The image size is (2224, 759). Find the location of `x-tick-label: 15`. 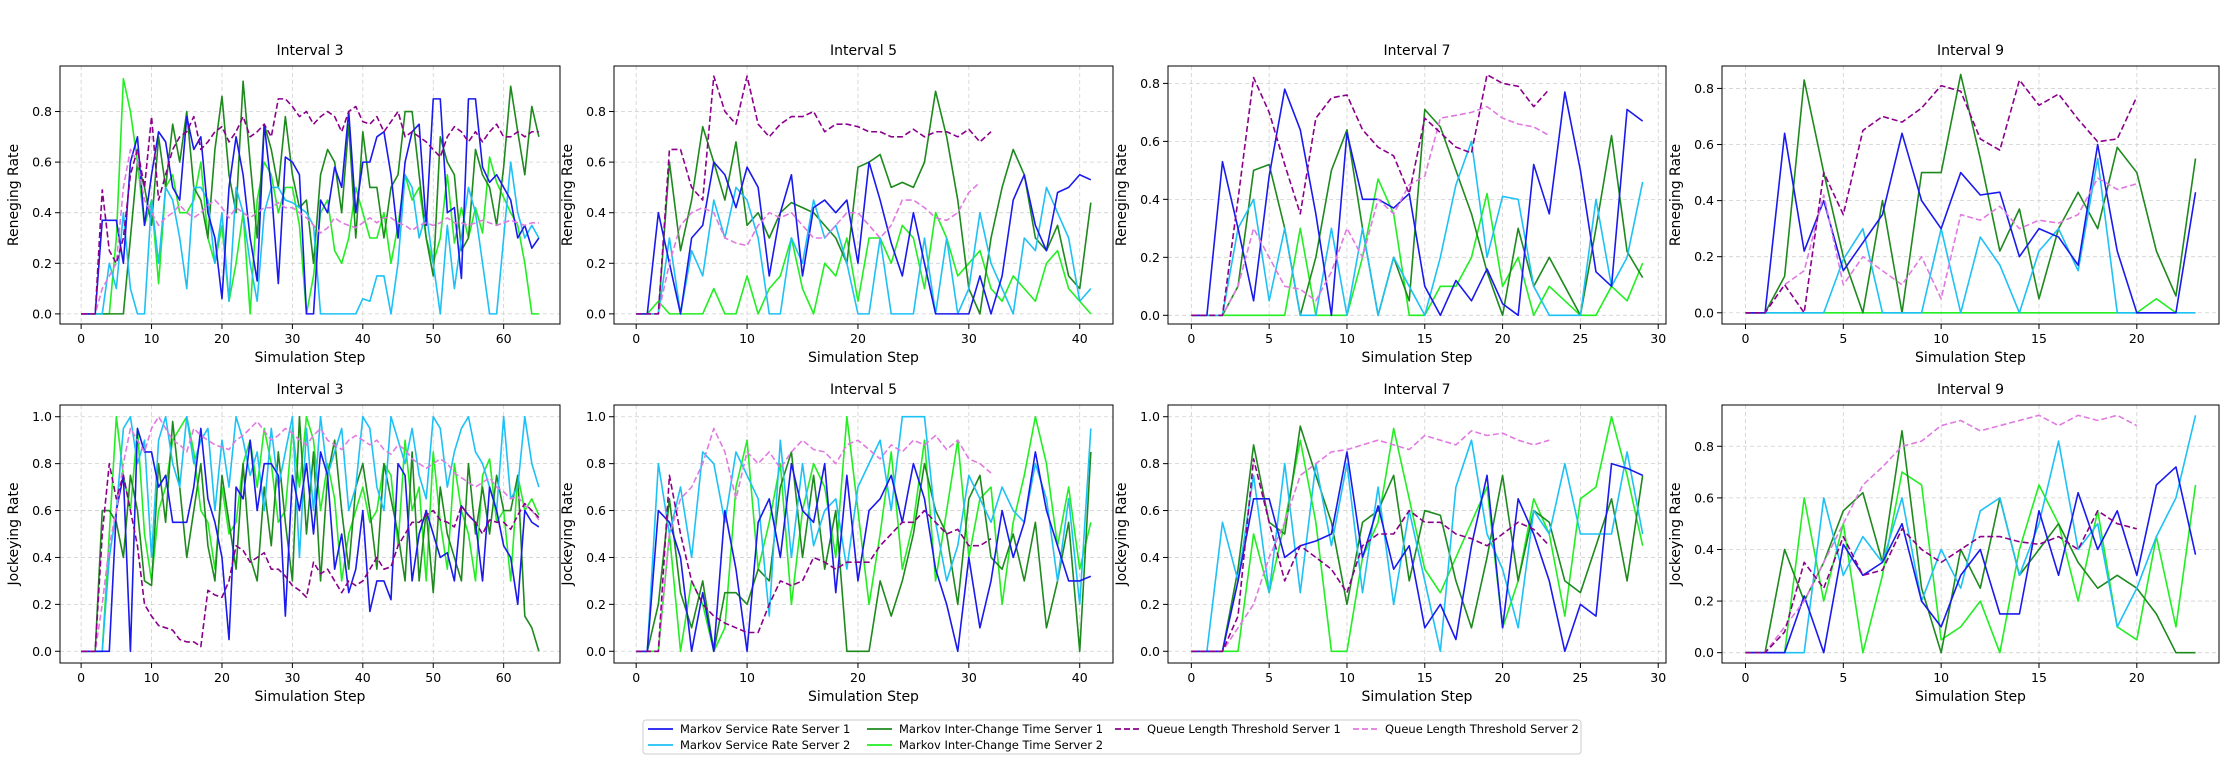

x-tick-label: 15 is located at coordinates (2039, 338).